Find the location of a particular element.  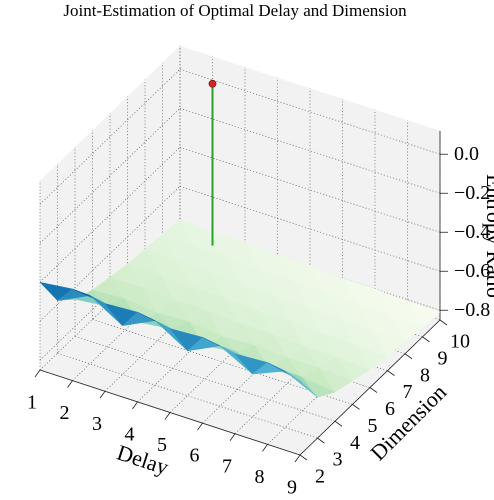

y-tick-label: 3 is located at coordinates (338, 460).